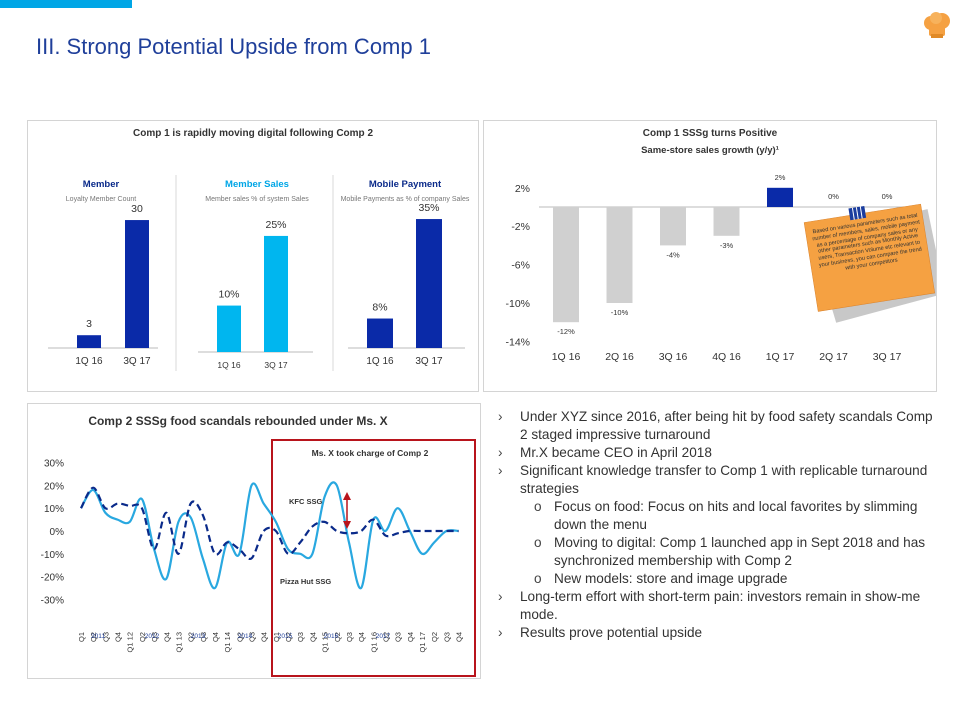 The height and width of the screenshot is (720, 960). I want to click on page-title: III. Strong Potential Upside from Comp 1, so click(233, 46).